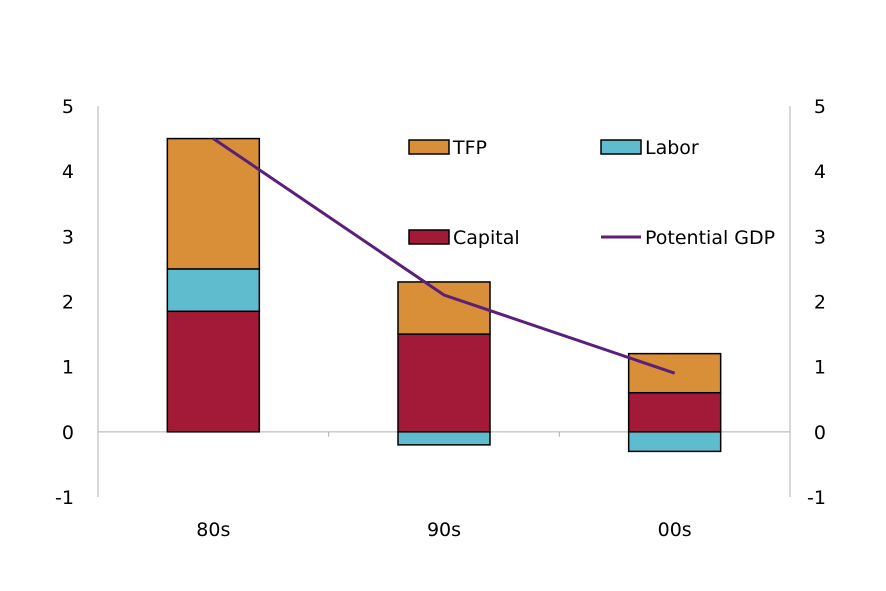 Image resolution: width=886 pixels, height=591 pixels. Describe the element at coordinates (429, 147) in the screenshot. I see `legend-swatch-tfp` at that location.